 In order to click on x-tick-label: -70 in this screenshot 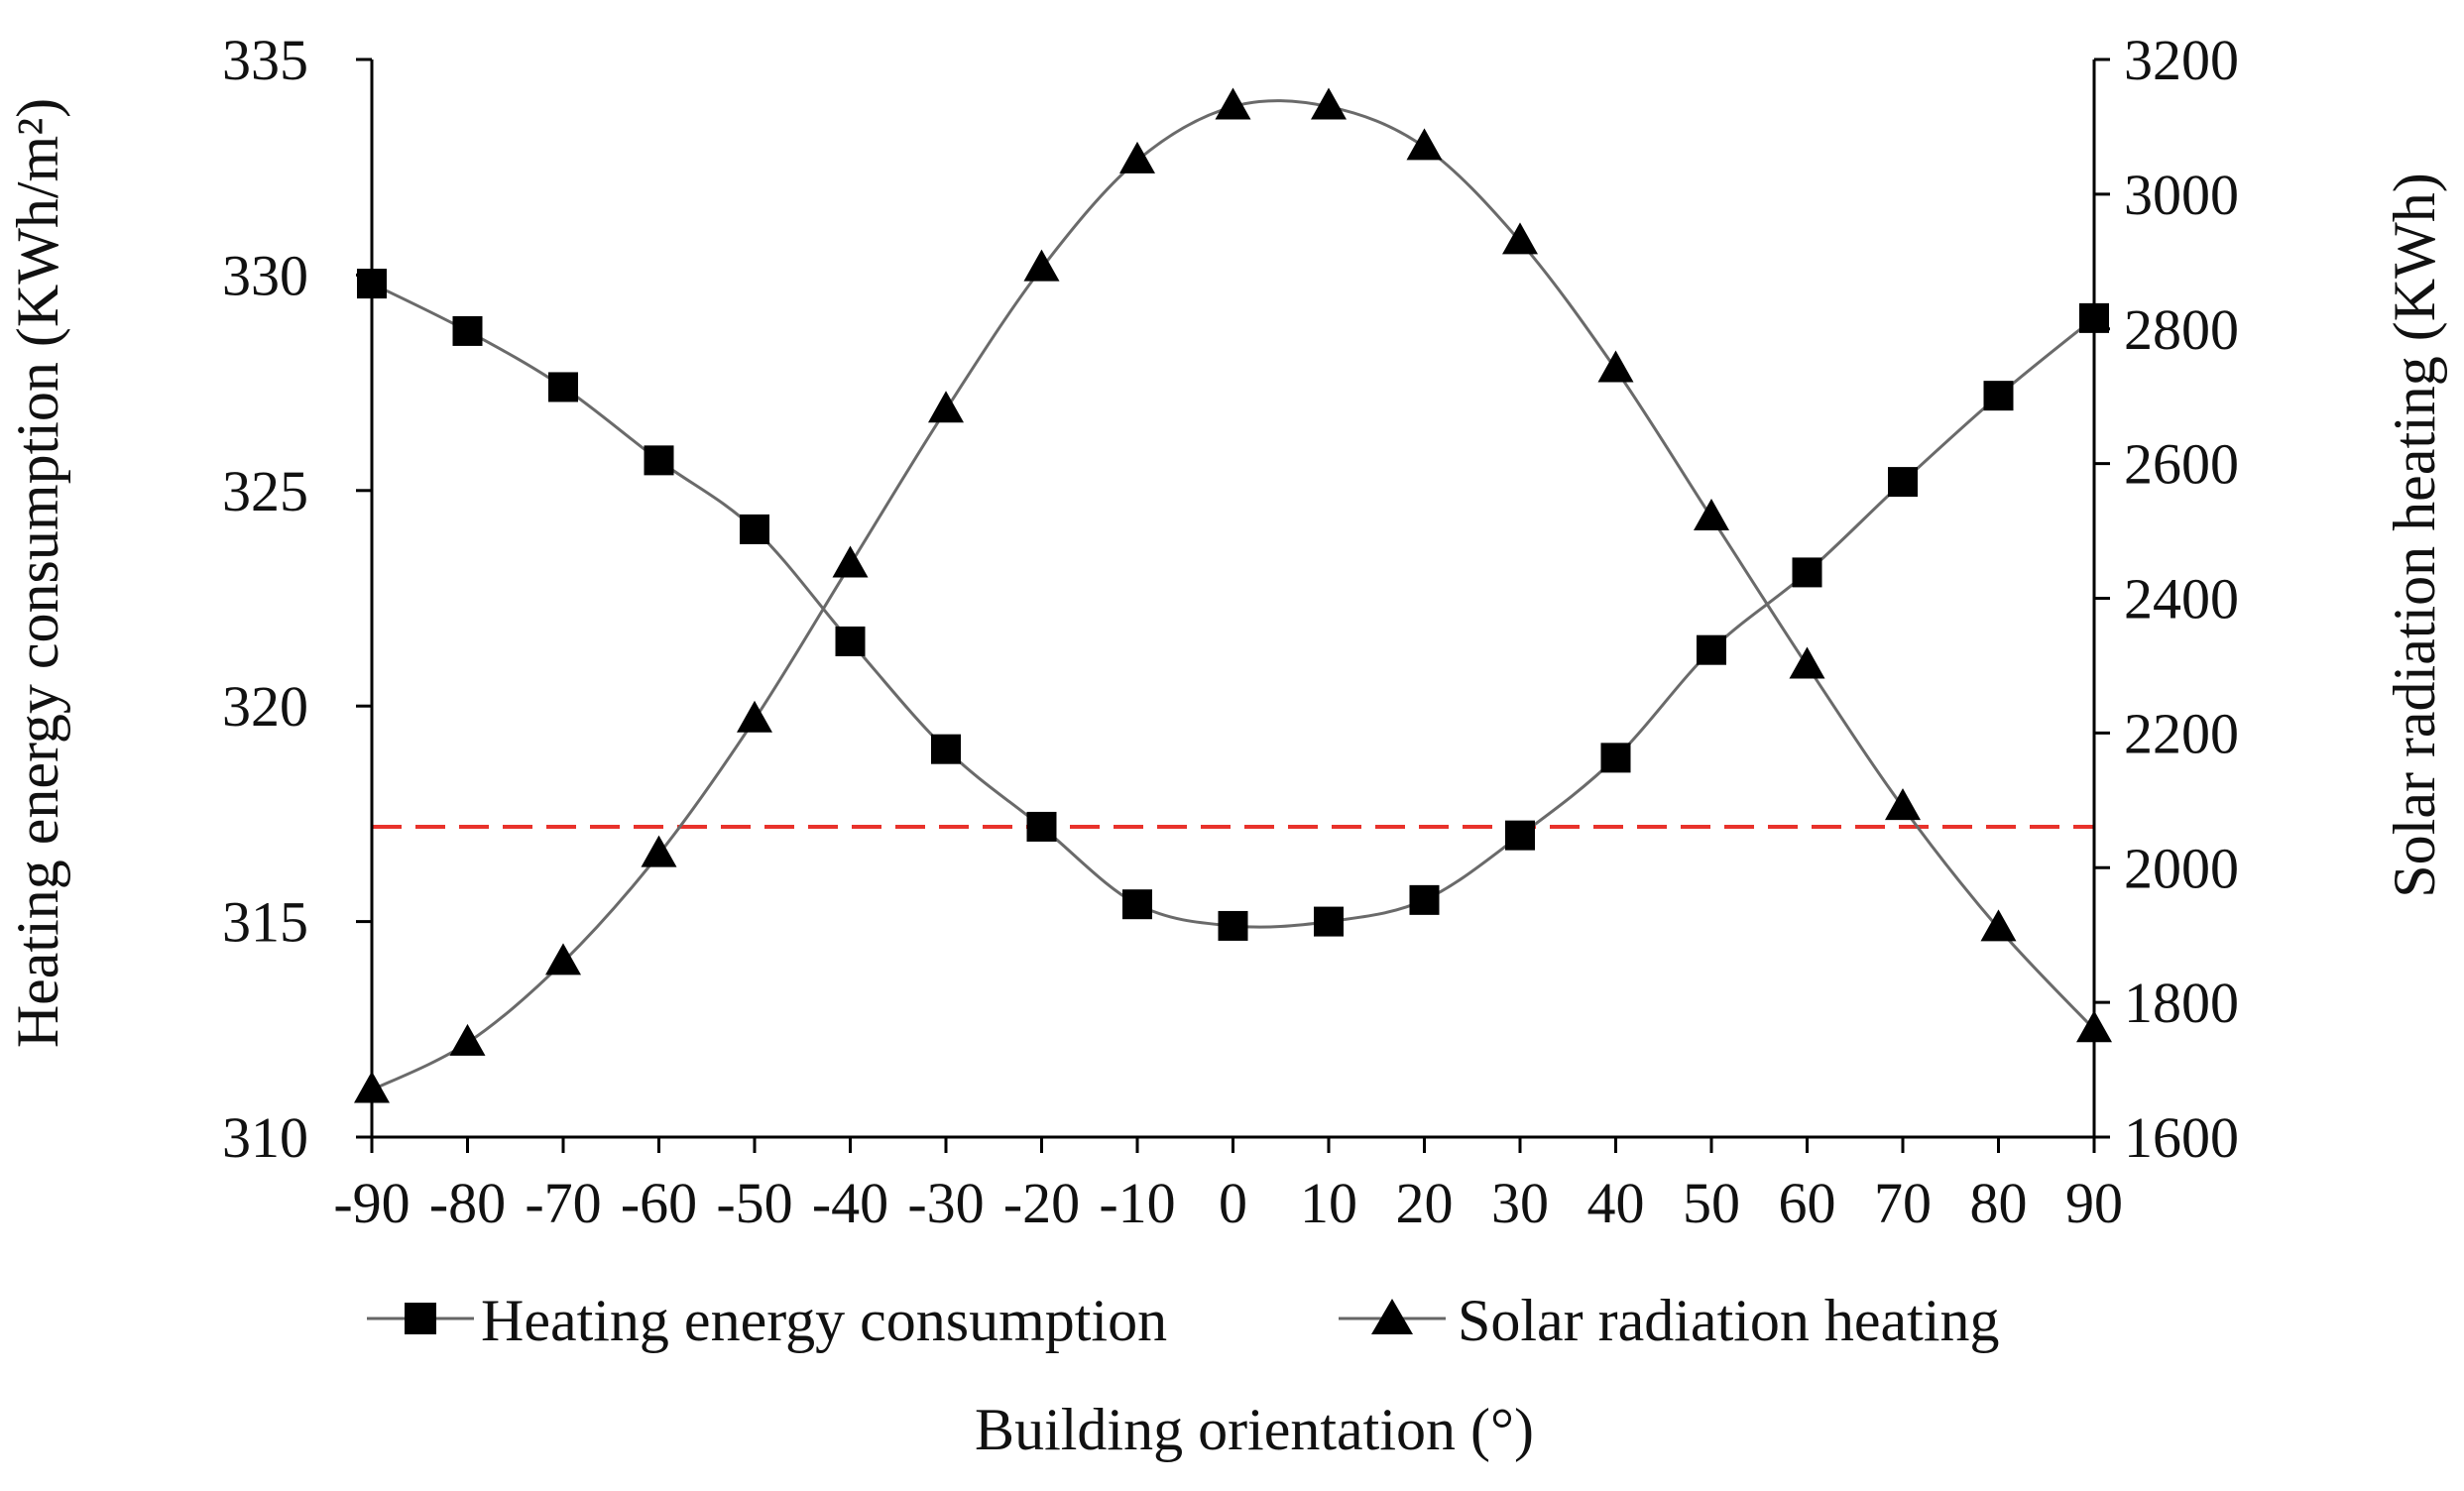, I will do `click(563, 1203)`.